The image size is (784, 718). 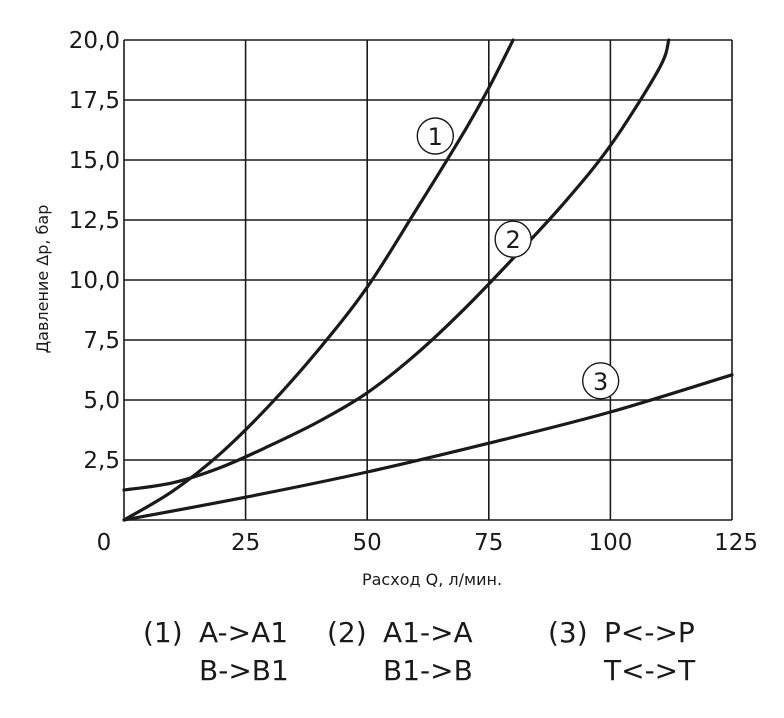 I want to click on y-tick-label: 17,5, so click(x=94, y=101).